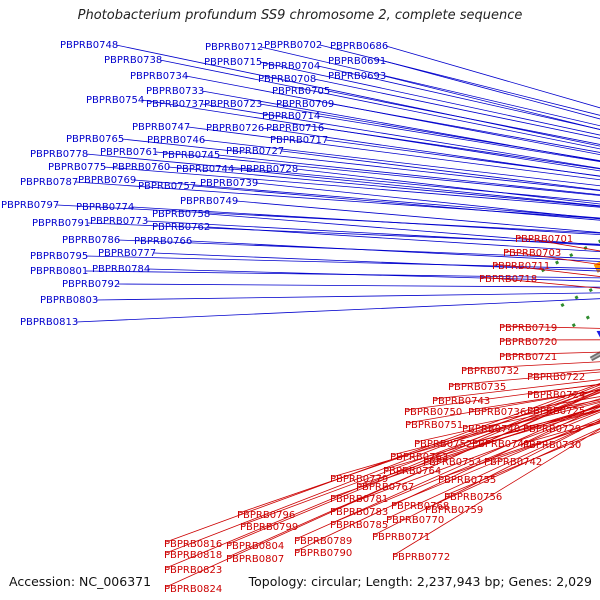  What do you see at coordinates (291, 116) in the screenshot?
I see `gene-label-pbprb0714: PBPRB0714` at bounding box center [291, 116].